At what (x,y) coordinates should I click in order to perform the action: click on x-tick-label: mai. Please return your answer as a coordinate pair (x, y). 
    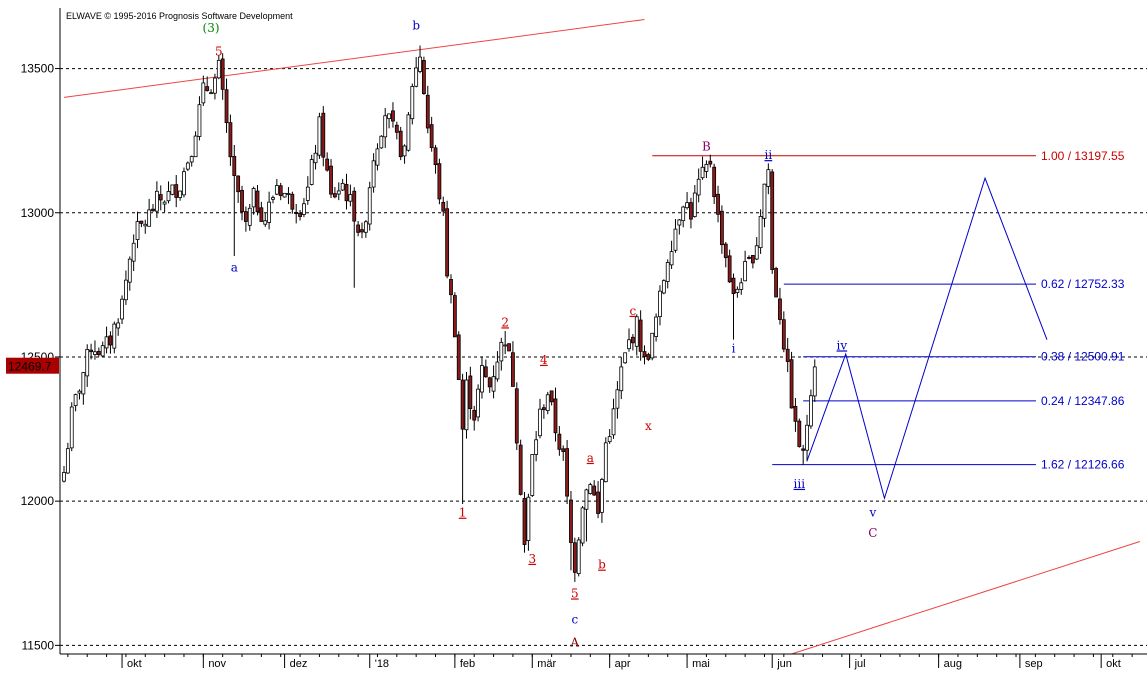
    Looking at the image, I should click on (701, 664).